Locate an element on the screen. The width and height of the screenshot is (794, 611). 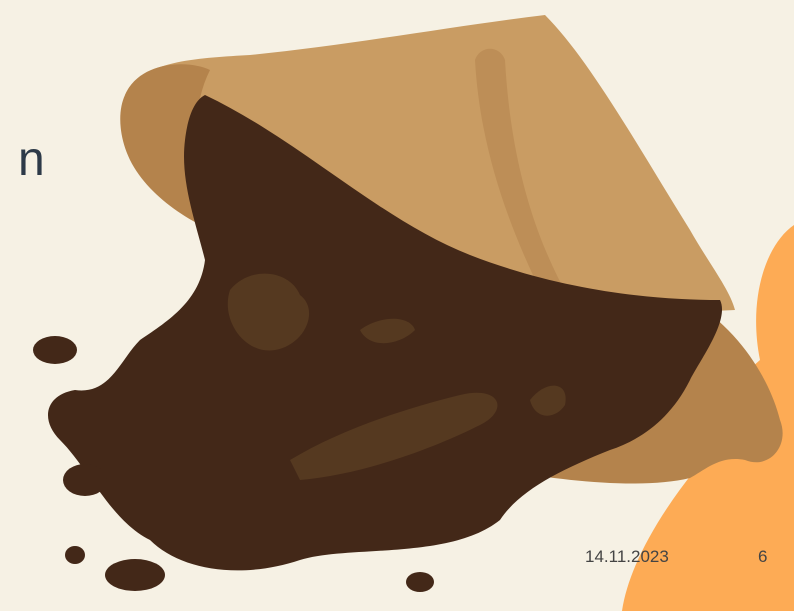
date: 14.11.2023 is located at coordinates (627, 556).